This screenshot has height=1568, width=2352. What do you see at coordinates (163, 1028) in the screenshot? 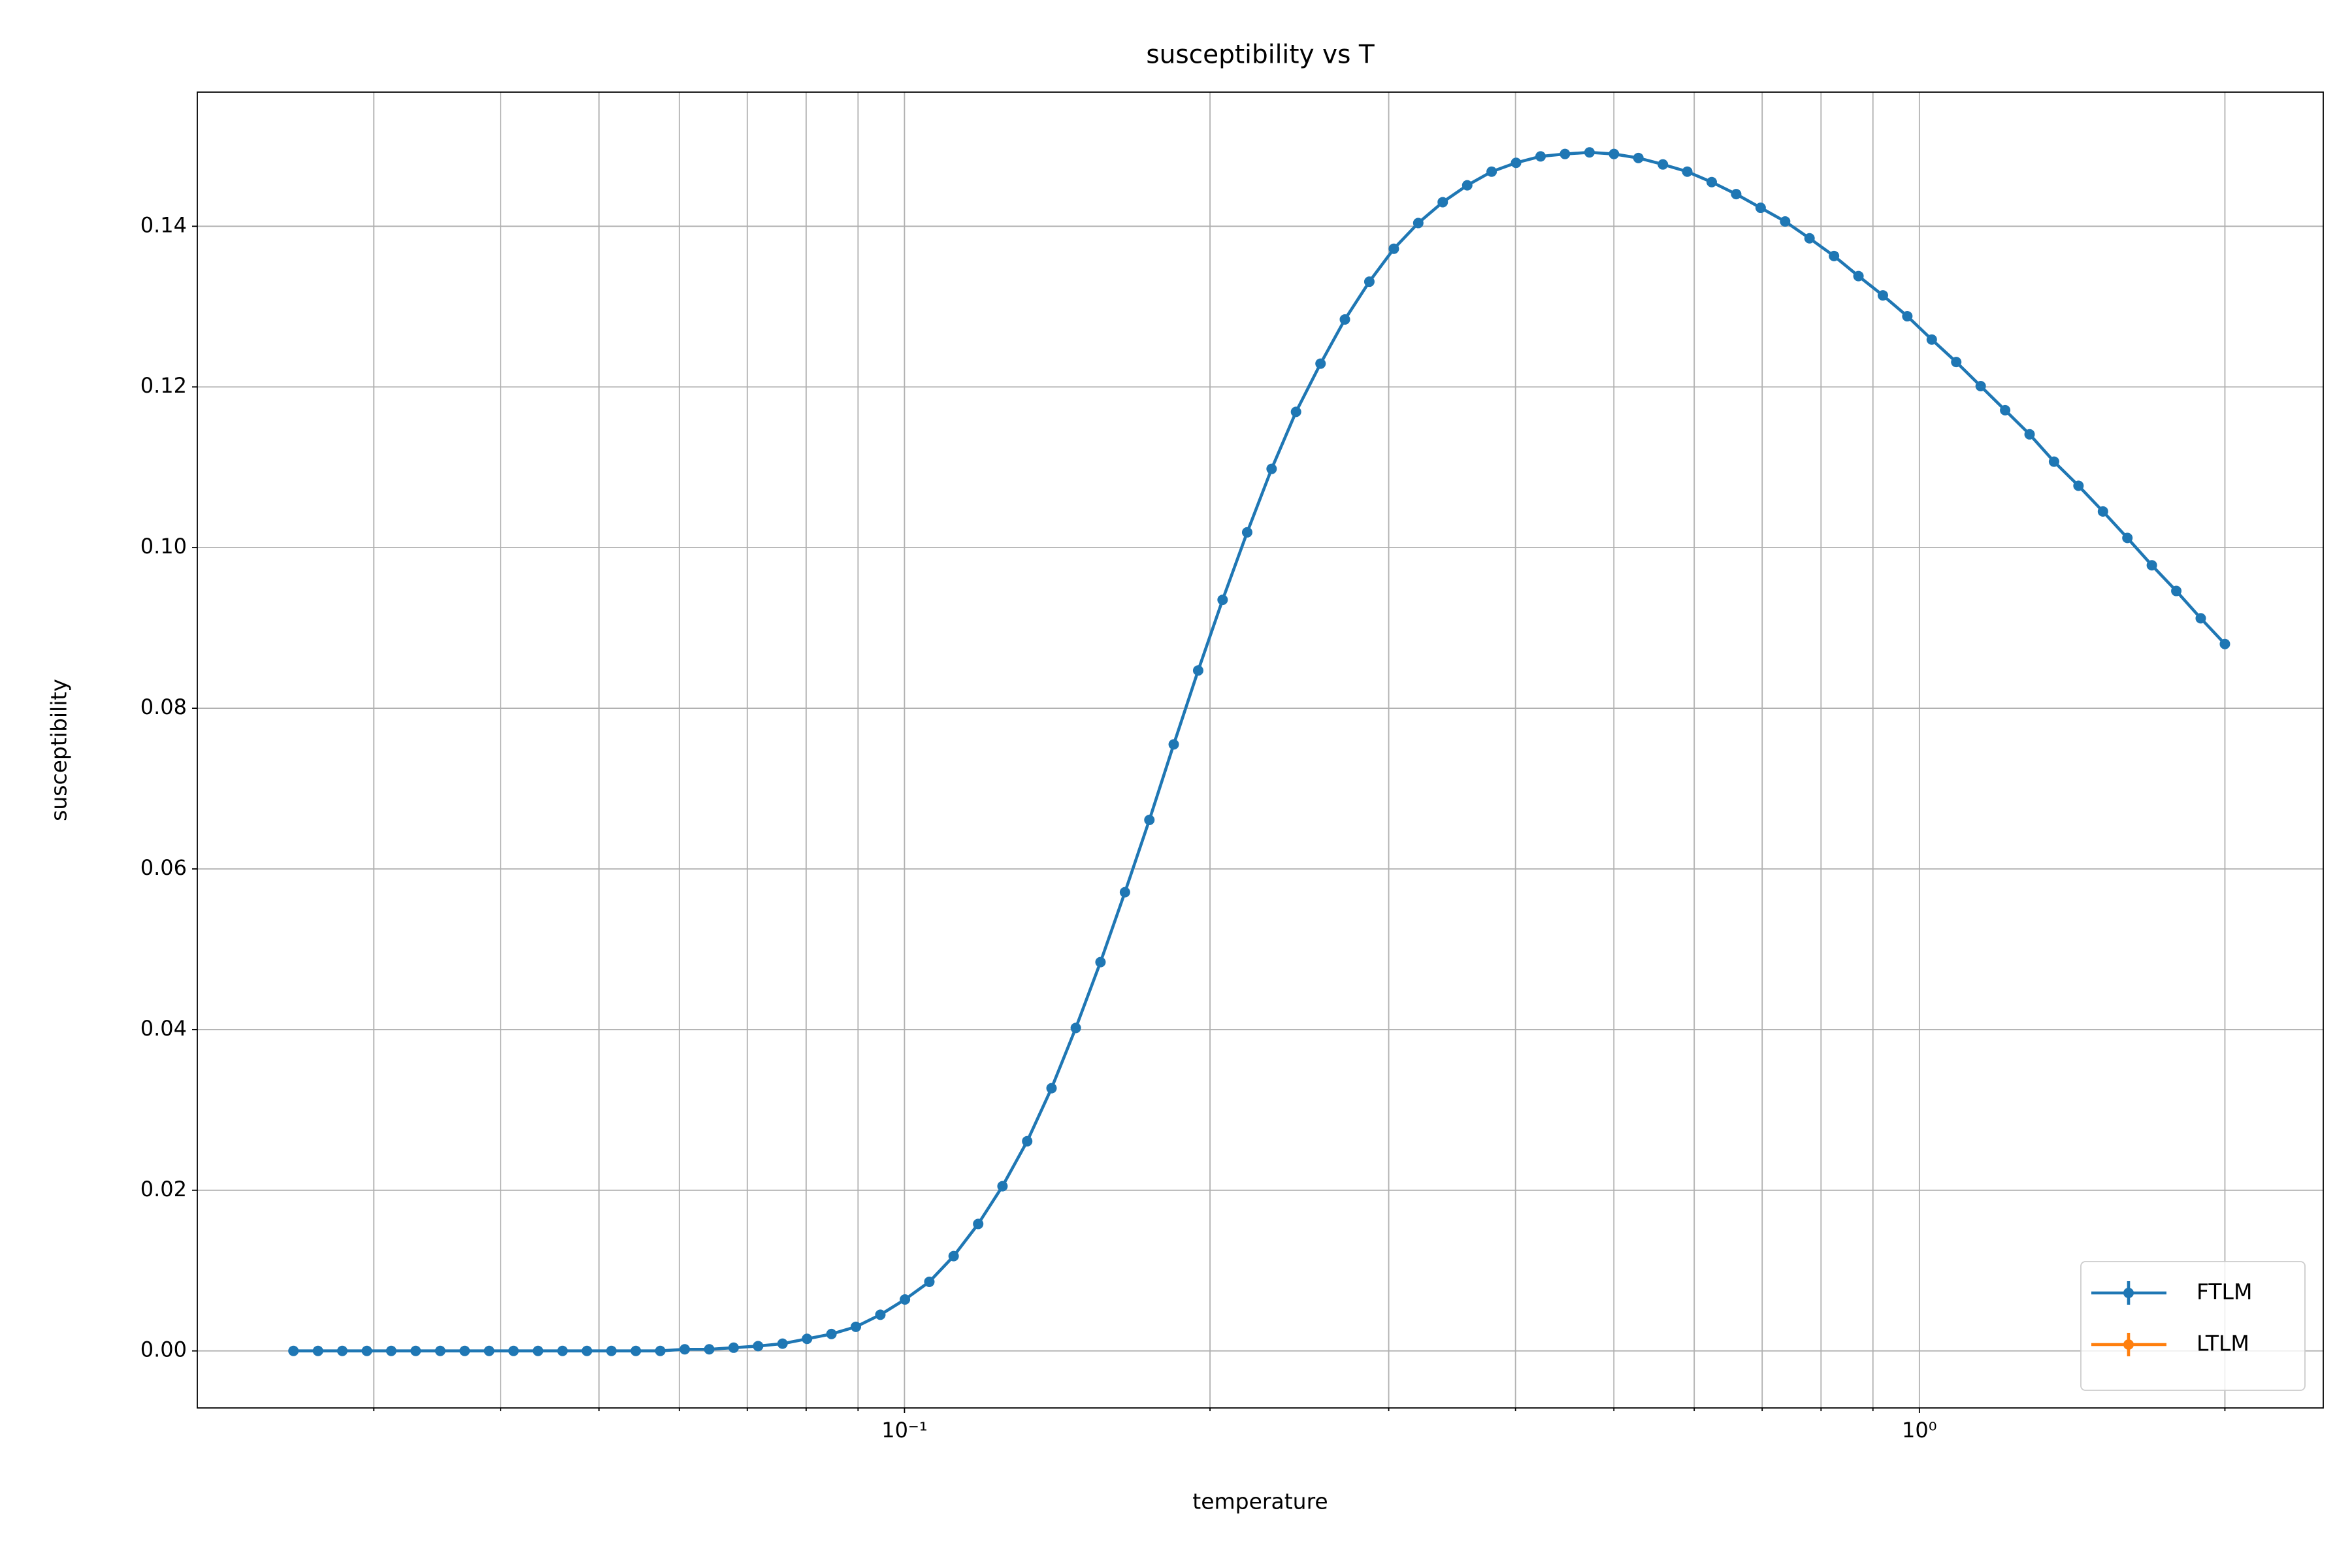
I see `y-tick-label: 0.04` at bounding box center [163, 1028].